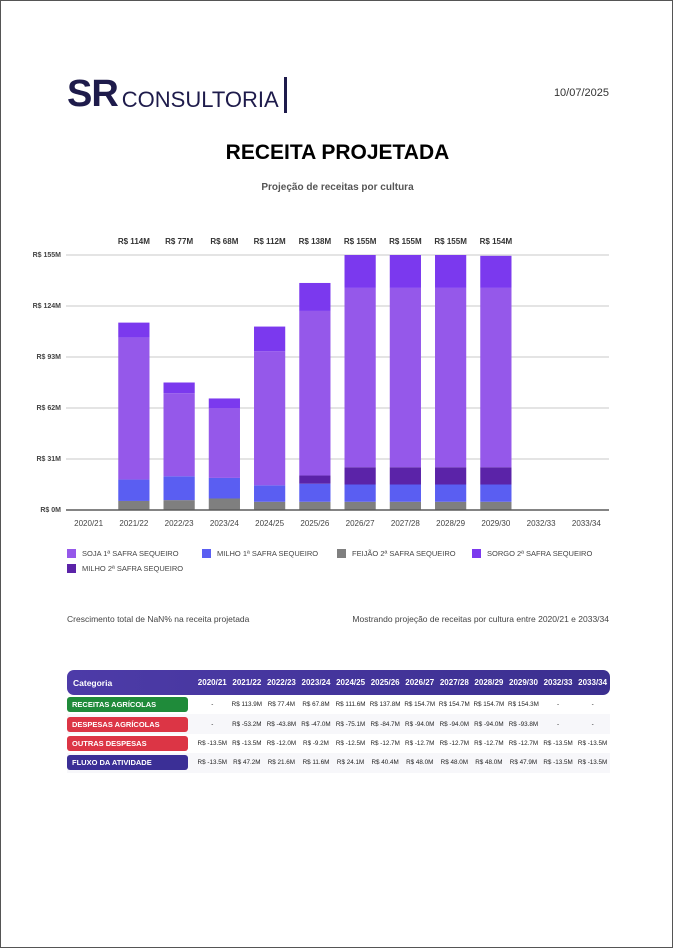 The height and width of the screenshot is (948, 673). What do you see at coordinates (48, 408) in the screenshot?
I see `y-tick-label: R$ 62M` at bounding box center [48, 408].